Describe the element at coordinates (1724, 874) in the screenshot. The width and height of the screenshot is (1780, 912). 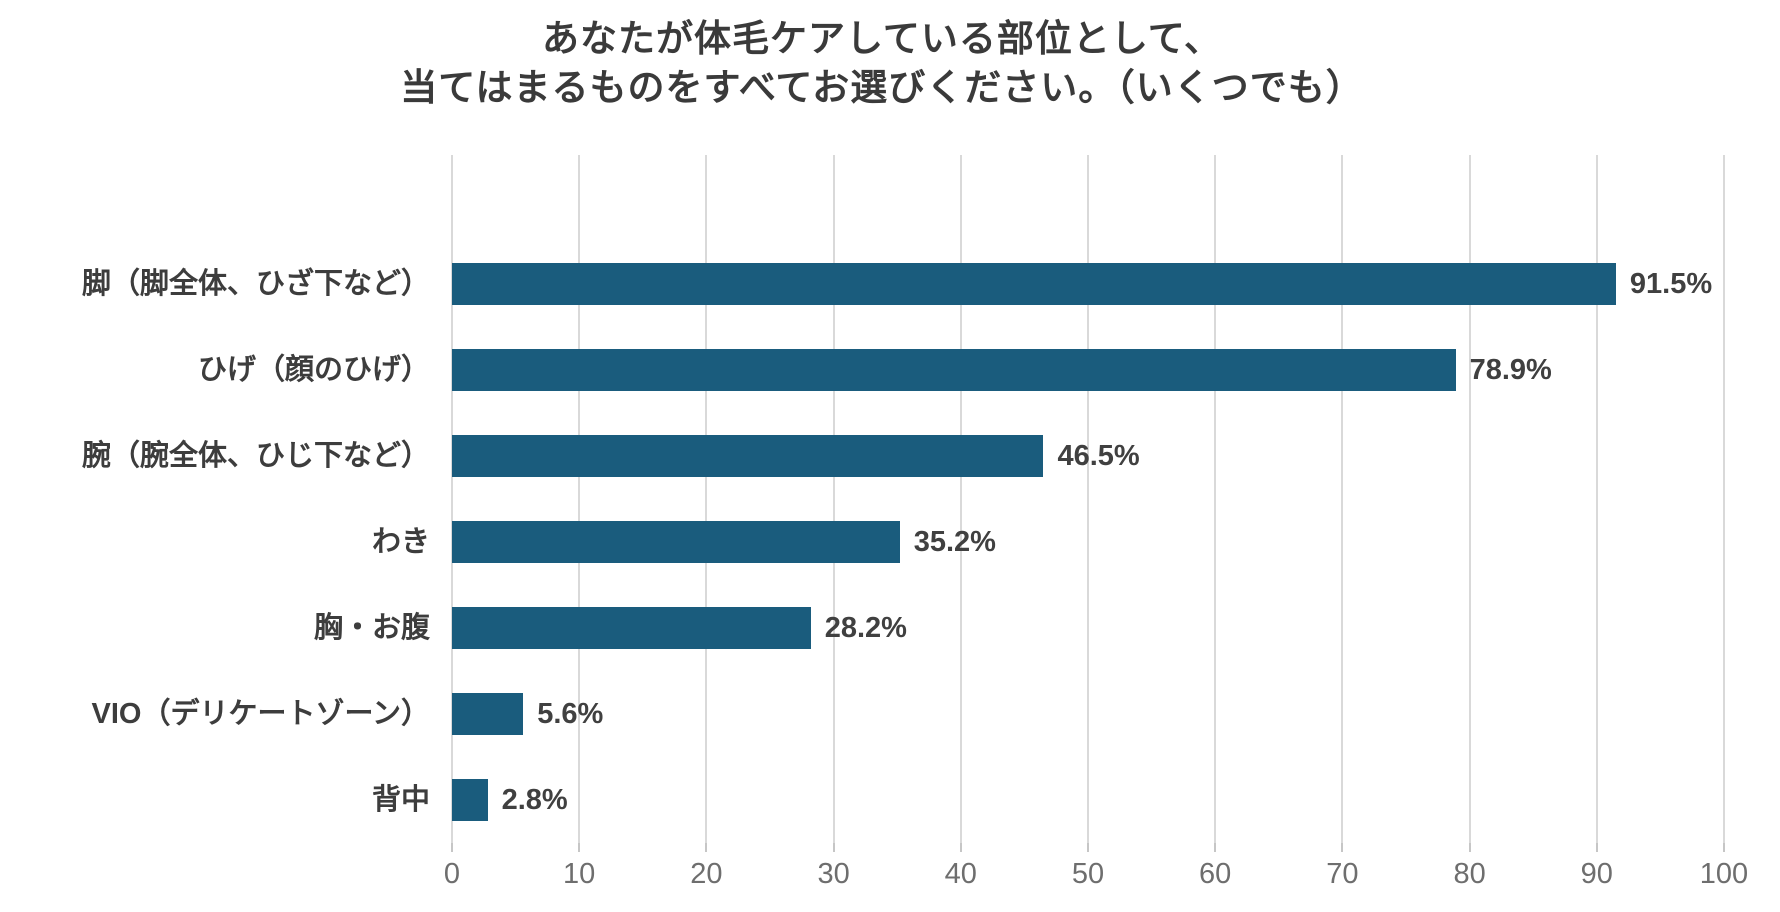
I see `tick-label-100: 100` at that location.